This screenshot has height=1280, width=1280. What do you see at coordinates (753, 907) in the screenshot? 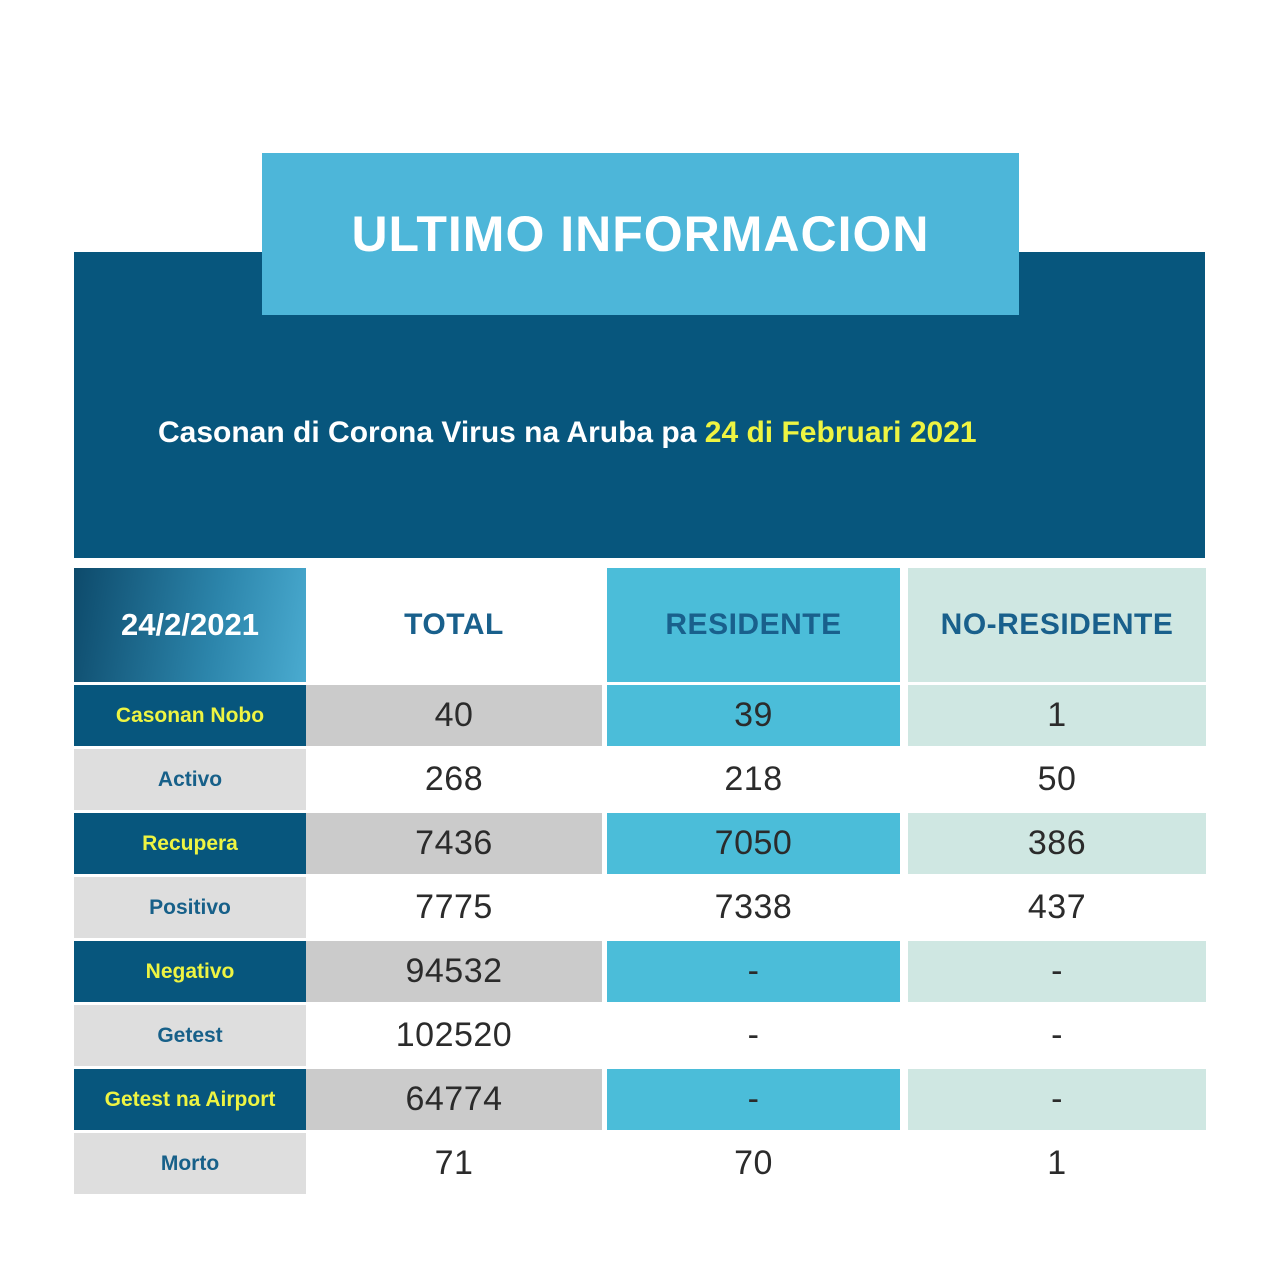
I see `residente-value: 7338` at bounding box center [753, 907].